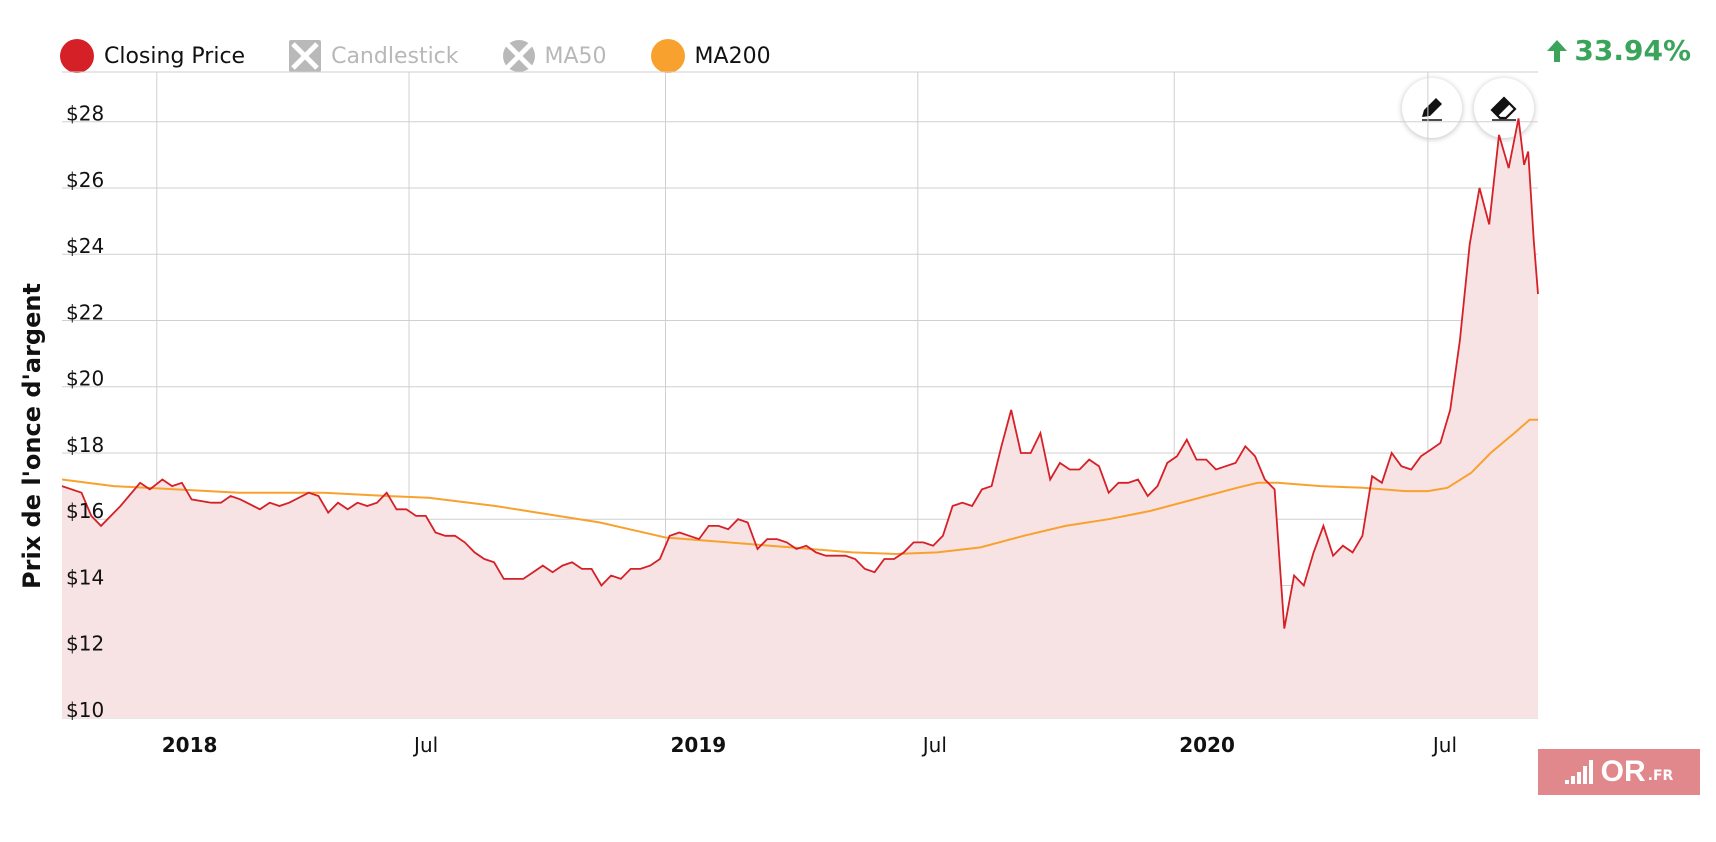 This screenshot has width=1716, height=842. What do you see at coordinates (85, 412) in the screenshot?
I see `y-axis-ticks: $10 $12 $14 $16 $18 $20 $22 $24 $26 $28` at bounding box center [85, 412].